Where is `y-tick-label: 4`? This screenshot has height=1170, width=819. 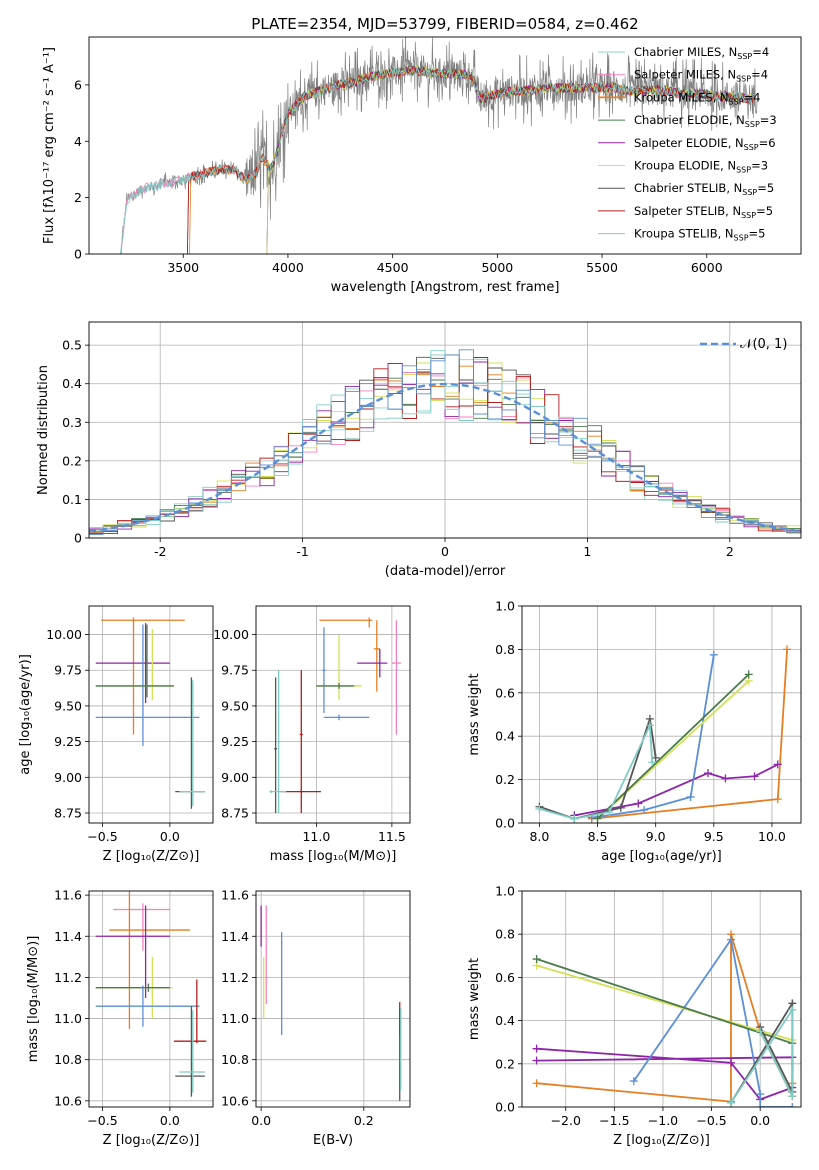 y-tick-label: 4 is located at coordinates (78, 141).